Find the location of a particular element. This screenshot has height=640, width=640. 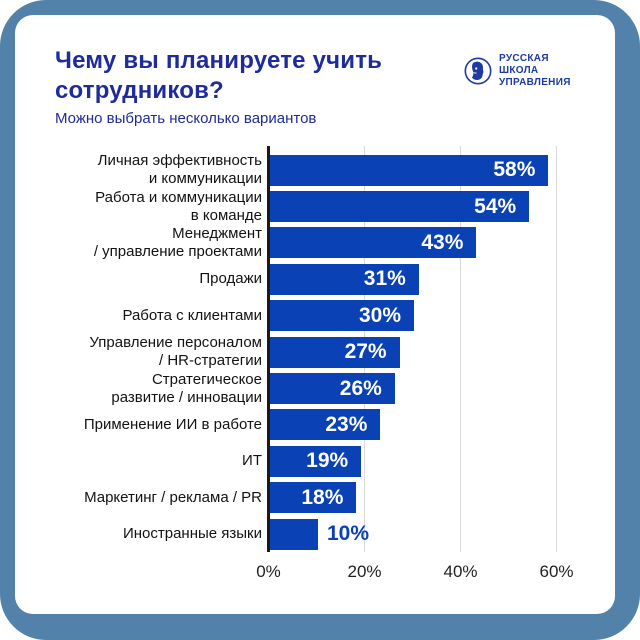

bar-row: Иностранные языки 10% is located at coordinates (317, 534).